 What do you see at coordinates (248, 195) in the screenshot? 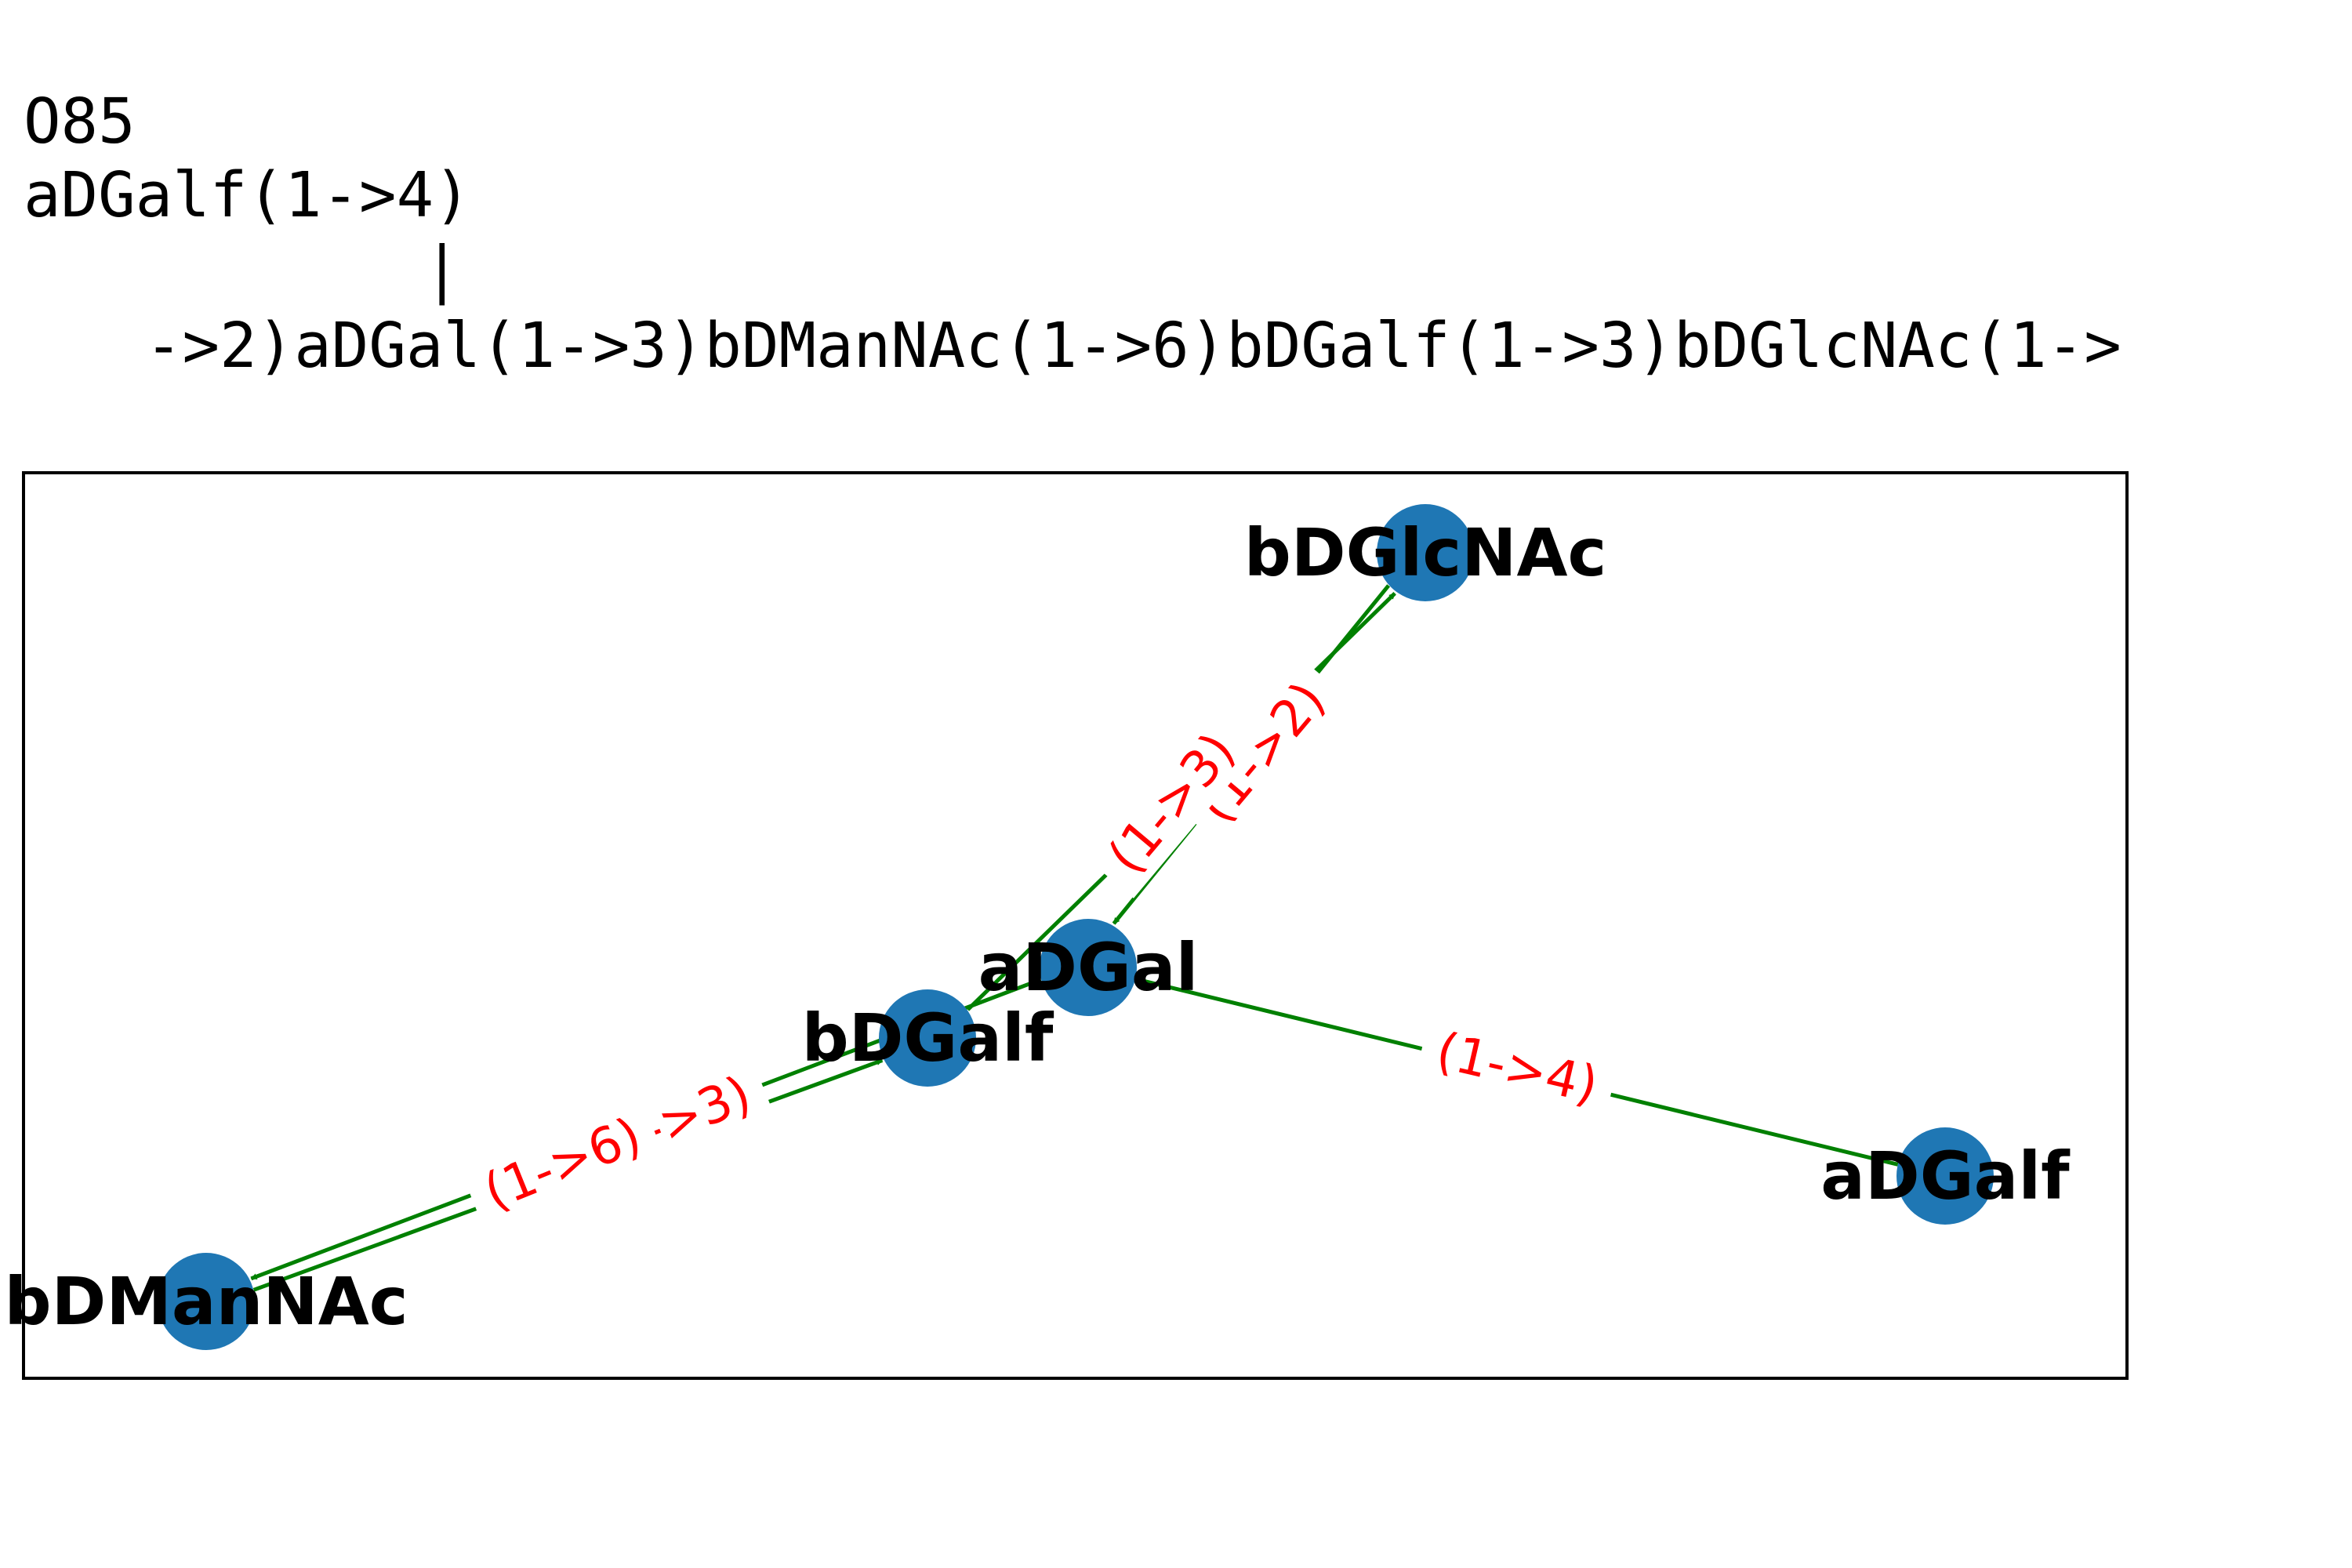
I see `structure-branch-line: aDGalf(1->4)` at bounding box center [248, 195].